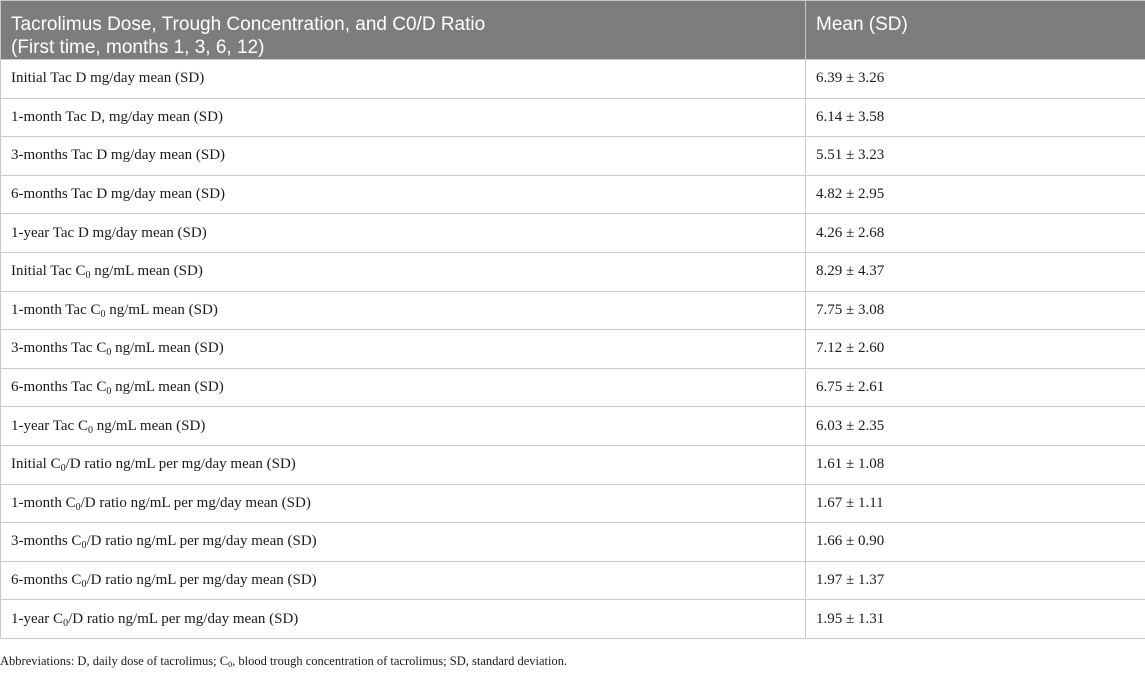 The height and width of the screenshot is (673, 1145). I want to click on row-label-text: 1-year Tac D mg/day mean (SD), so click(109, 232).